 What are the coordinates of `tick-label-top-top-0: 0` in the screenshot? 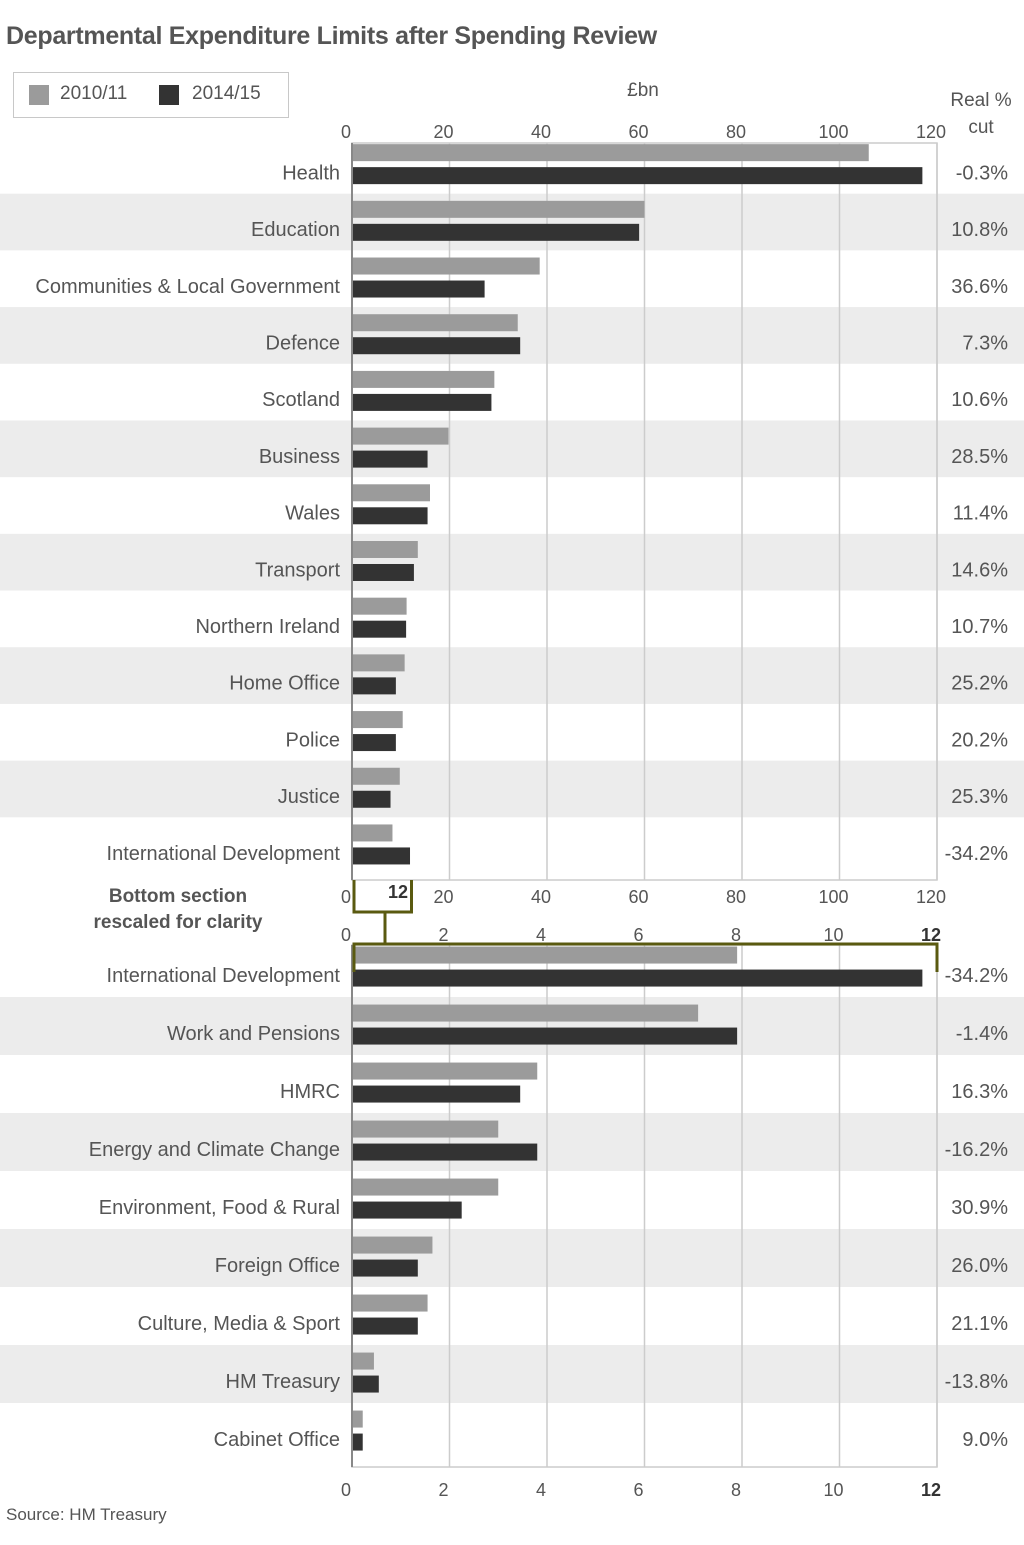 It's located at (346, 132).